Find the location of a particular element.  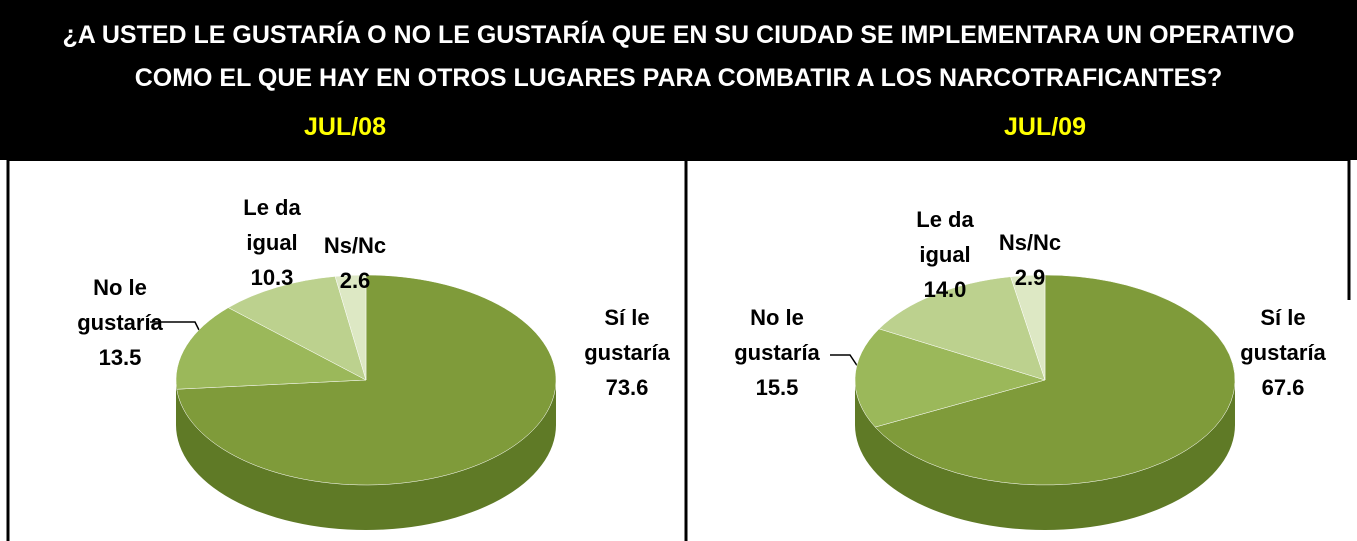

value-label: 2.6 is located at coordinates (355, 280).